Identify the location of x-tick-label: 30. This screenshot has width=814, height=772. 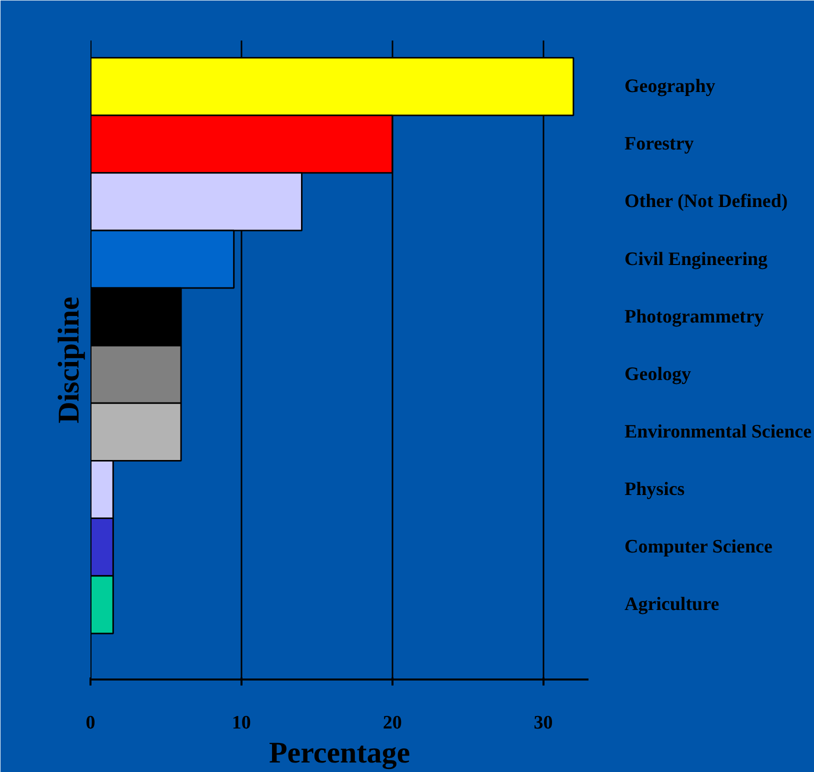
(543, 723).